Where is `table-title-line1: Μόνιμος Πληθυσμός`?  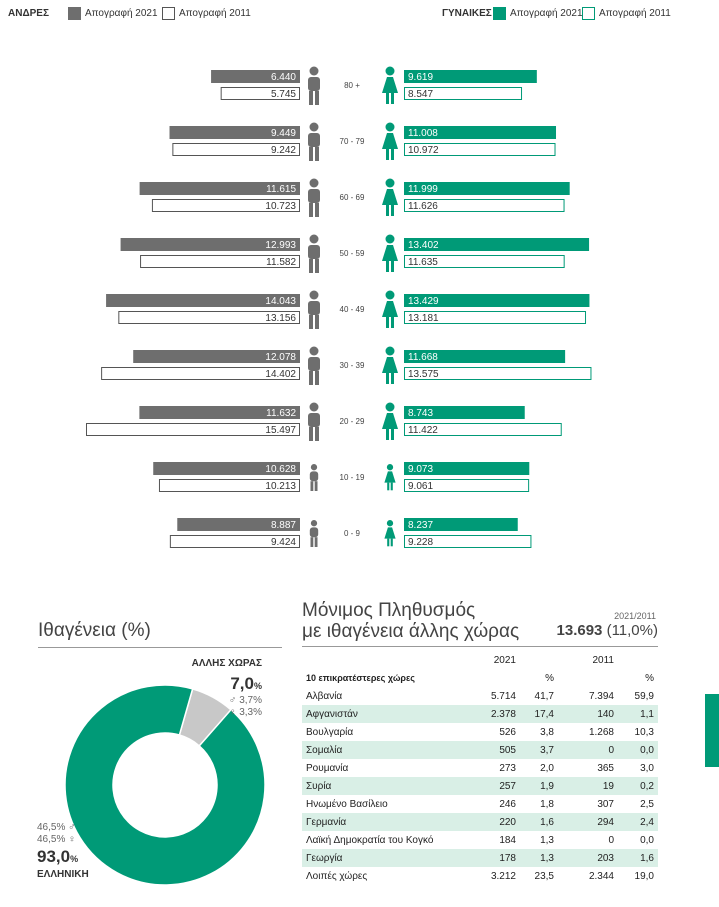 table-title-line1: Μόνιμος Πληθυσμός is located at coordinates (389, 610).